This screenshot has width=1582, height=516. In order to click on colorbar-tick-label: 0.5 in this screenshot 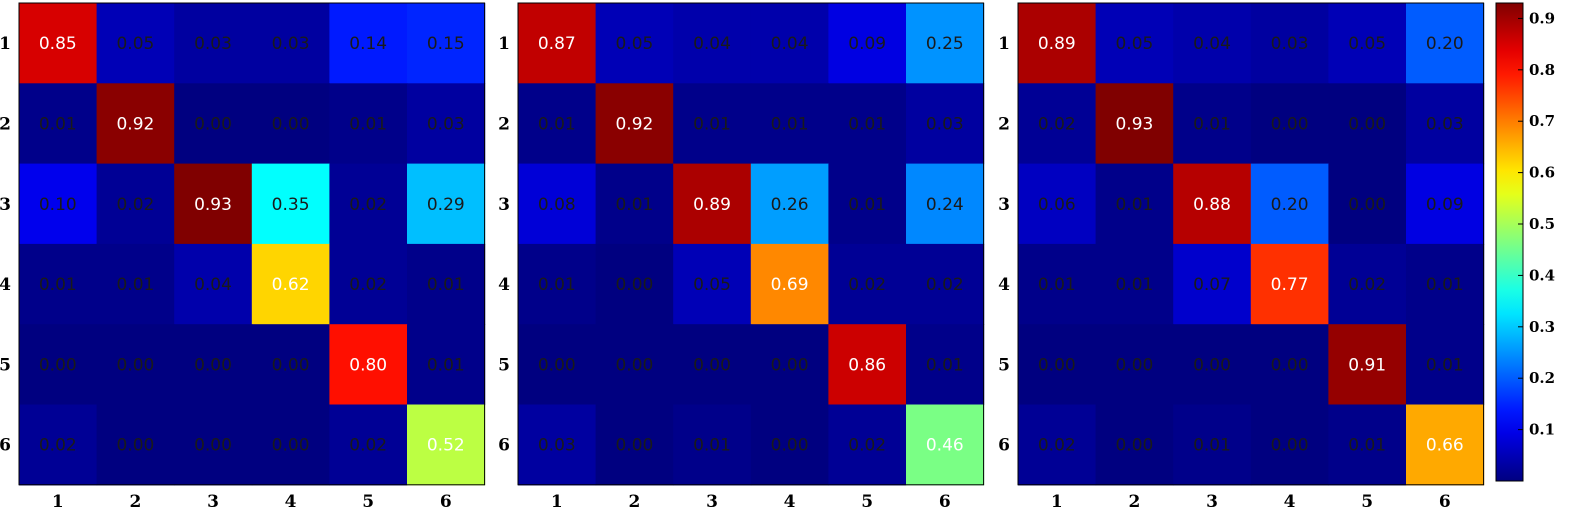, I will do `click(1542, 224)`.